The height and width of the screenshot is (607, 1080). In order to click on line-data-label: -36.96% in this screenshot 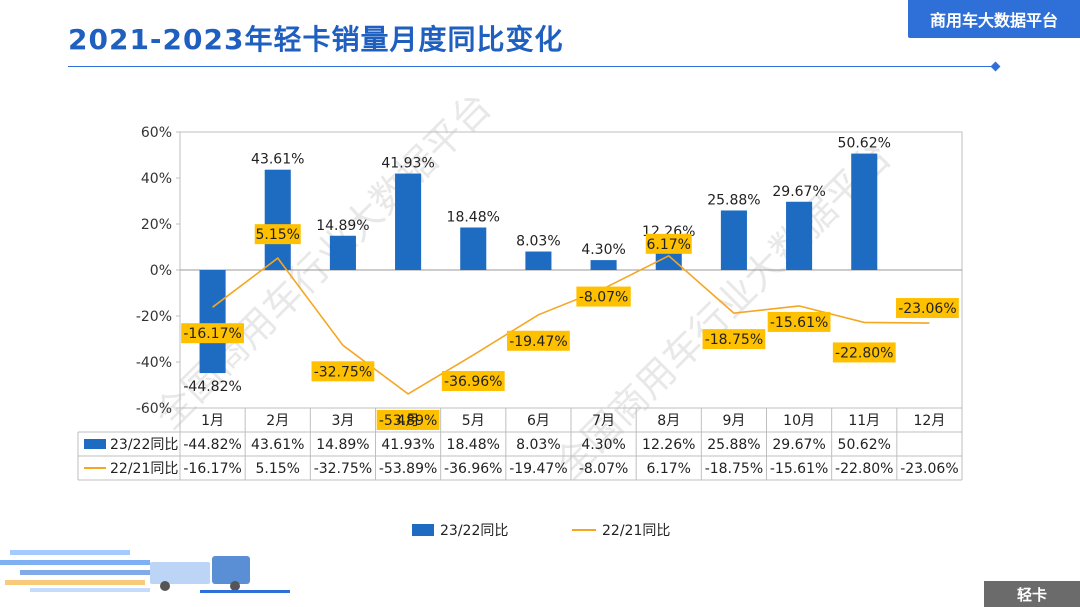, I will do `click(473, 382)`.